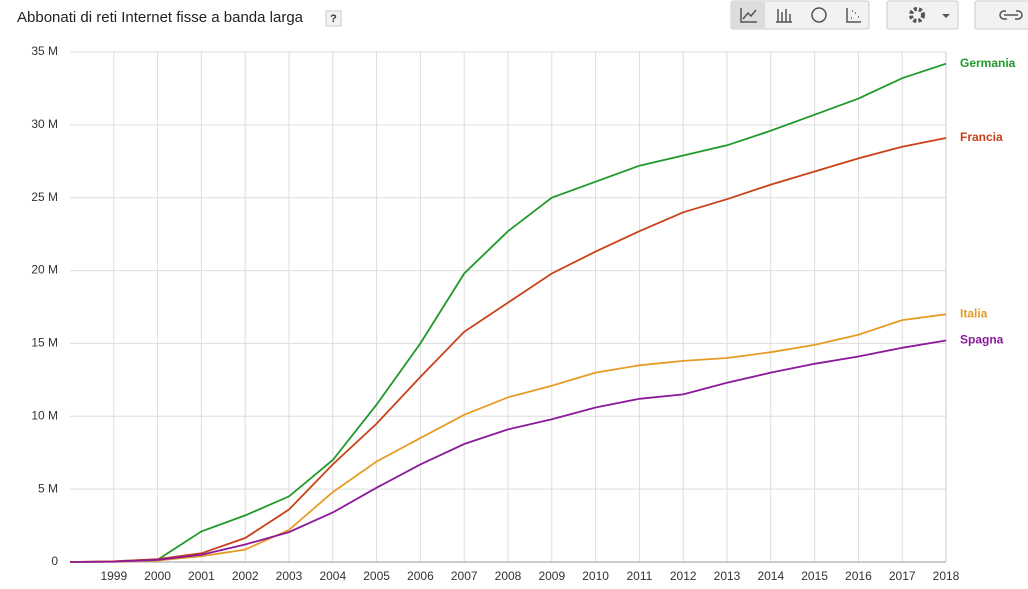 This screenshot has width=1028, height=589. I want to click on help-text: ?, so click(333, 19).